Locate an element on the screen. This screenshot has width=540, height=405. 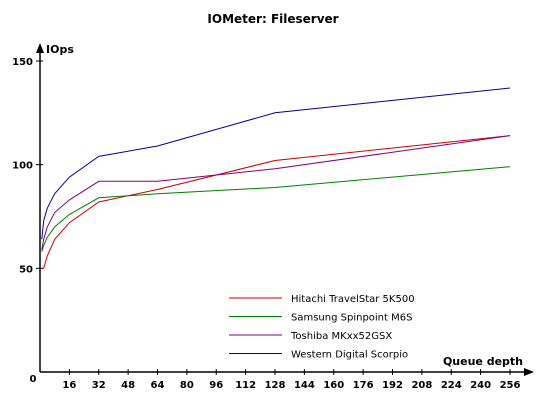
y-axis-arrow is located at coordinates (40, 48).